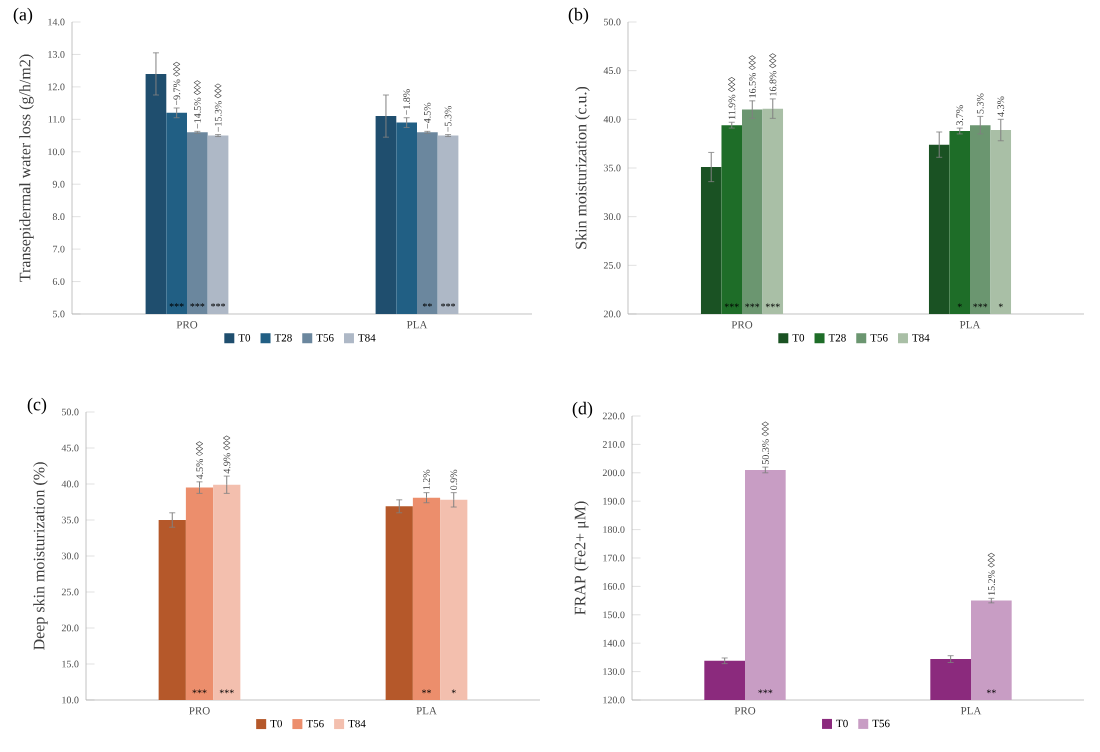 This screenshot has height=752, width=1100. I want to click on chart-title: (c), so click(37, 406).